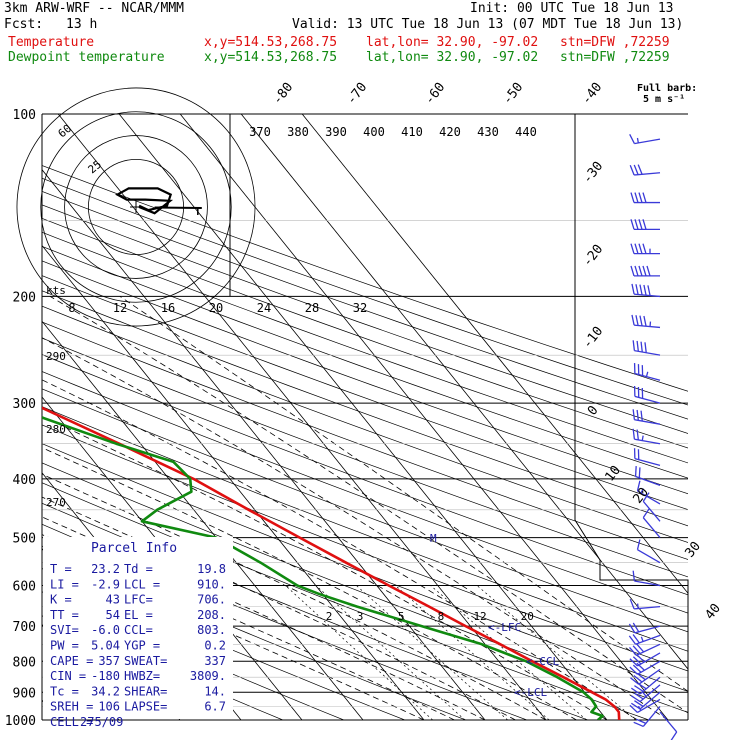 The width and height of the screenshot is (740, 740). Describe the element at coordinates (24, 627) in the screenshot. I see `pressure-label: 700` at that location.